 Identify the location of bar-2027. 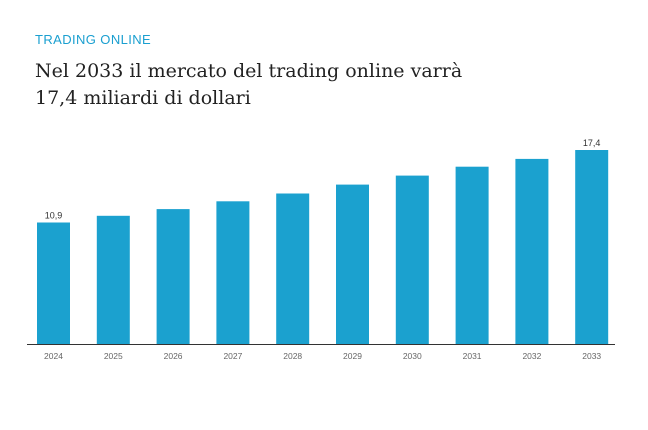
(233, 272).